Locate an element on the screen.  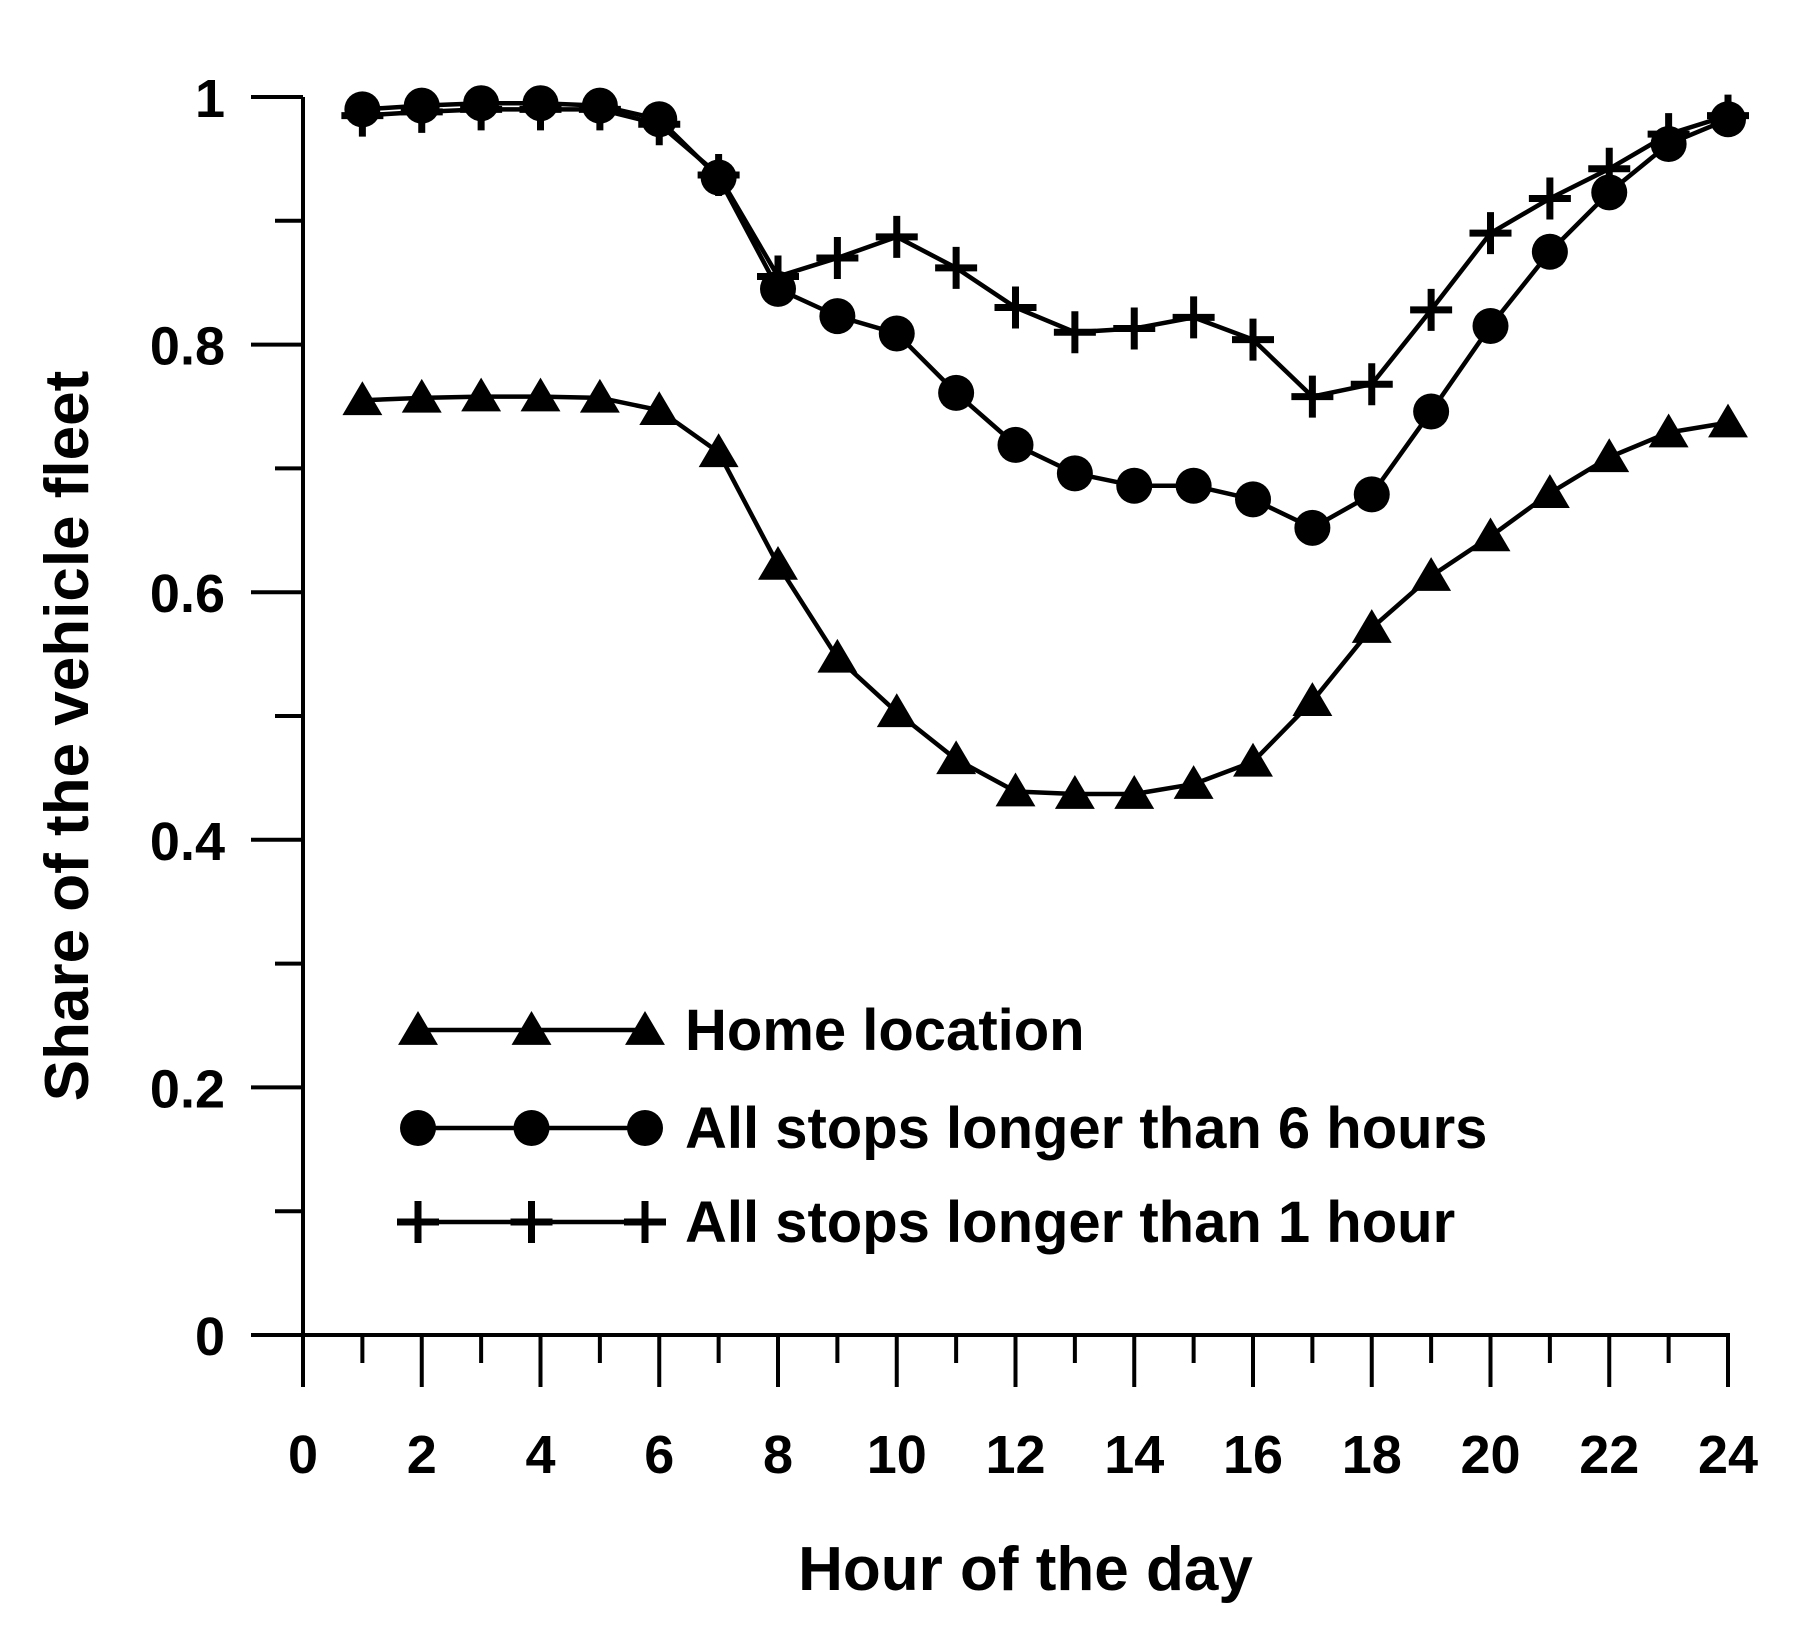
legend-item: All stops longer than 1 hour is located at coordinates (926, 1222).